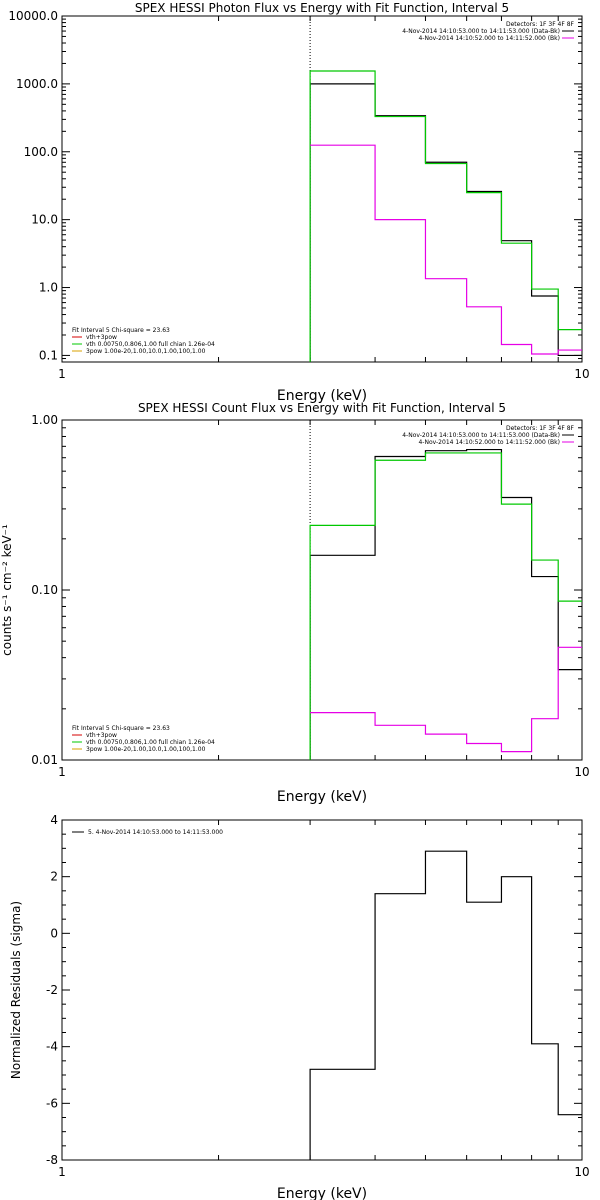  Describe the element at coordinates (52, 990) in the screenshot. I see `y-tick-label: -2` at that location.